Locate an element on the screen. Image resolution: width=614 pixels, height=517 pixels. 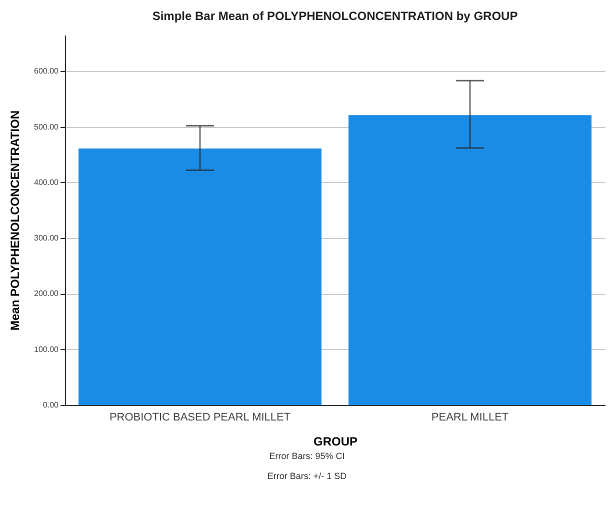
y-tick-label: 300.00 is located at coordinates (47, 238).